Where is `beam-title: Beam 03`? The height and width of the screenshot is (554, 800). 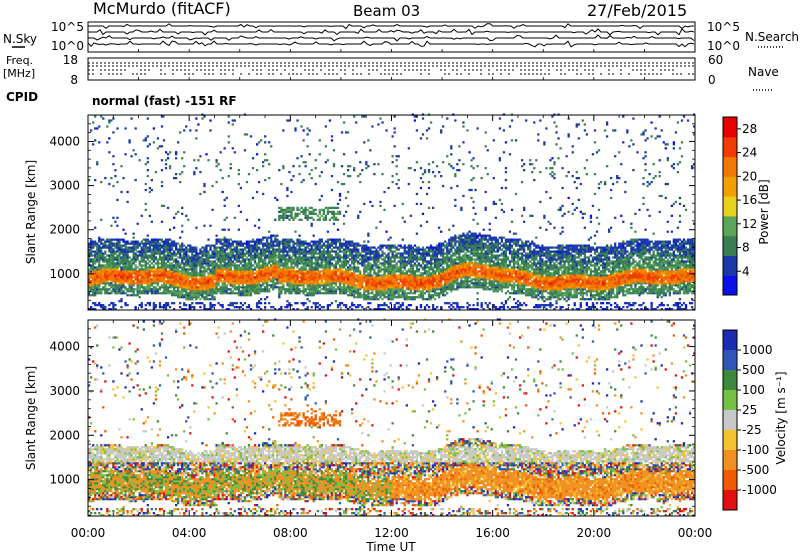 beam-title: Beam 03 is located at coordinates (386, 11).